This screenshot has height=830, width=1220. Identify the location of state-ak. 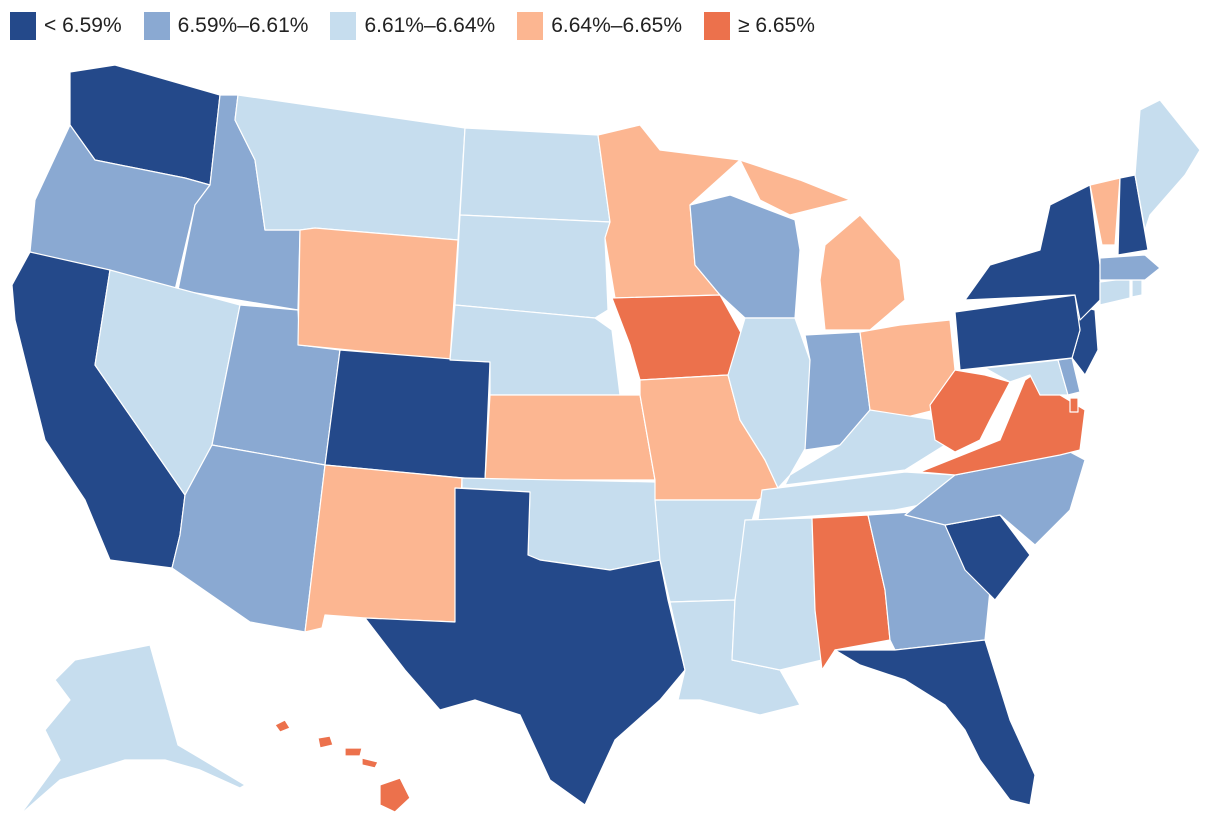
(132, 730).